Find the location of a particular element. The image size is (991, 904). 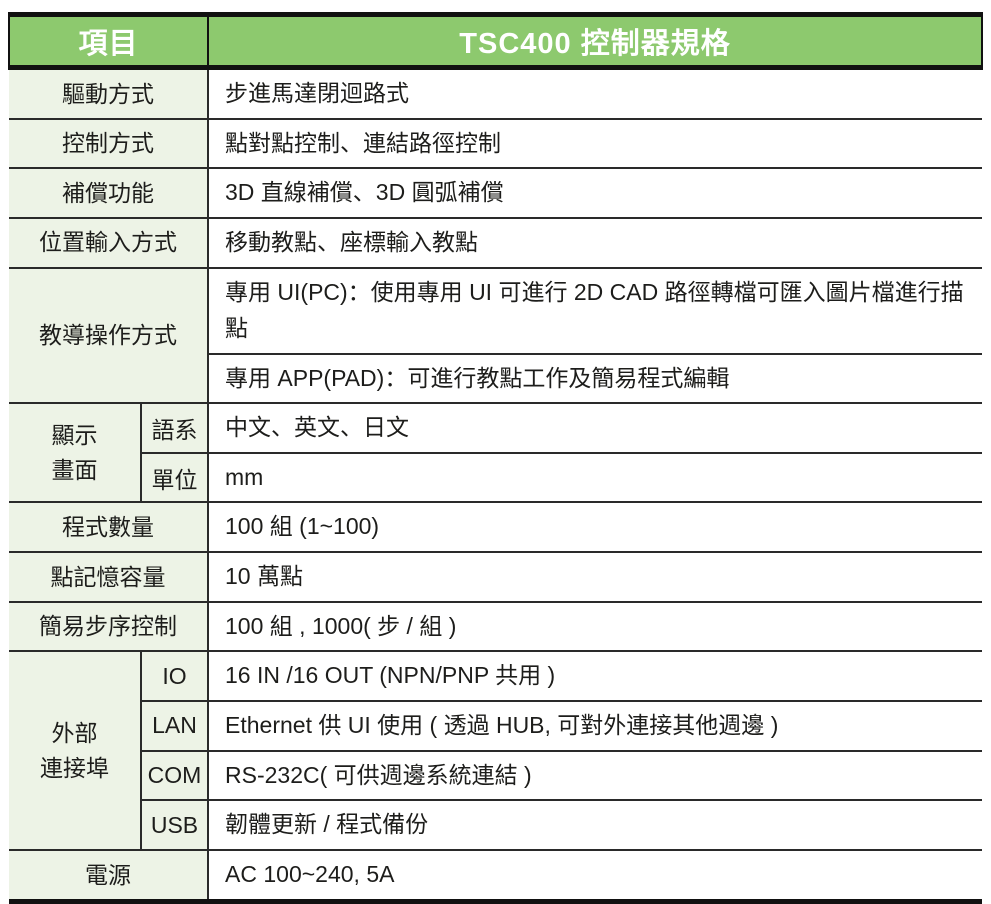

row-value: 3D 直線補償、3D 圓弧補償 is located at coordinates (595, 193).